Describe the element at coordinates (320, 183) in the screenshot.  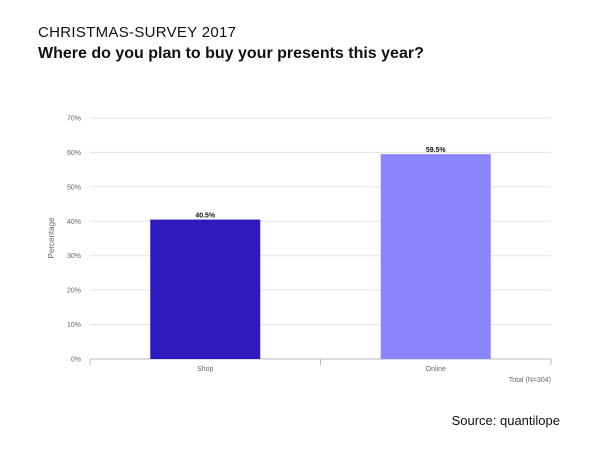
I see `data-labels: 40.5% 59.5%` at that location.